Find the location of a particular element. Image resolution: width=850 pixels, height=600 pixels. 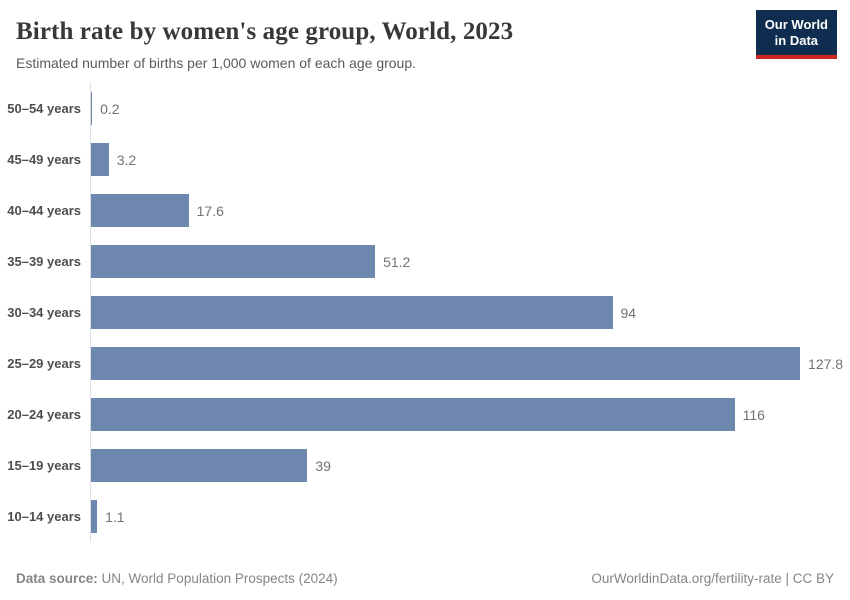

bar-track: 127.8 is located at coordinates (470, 363).